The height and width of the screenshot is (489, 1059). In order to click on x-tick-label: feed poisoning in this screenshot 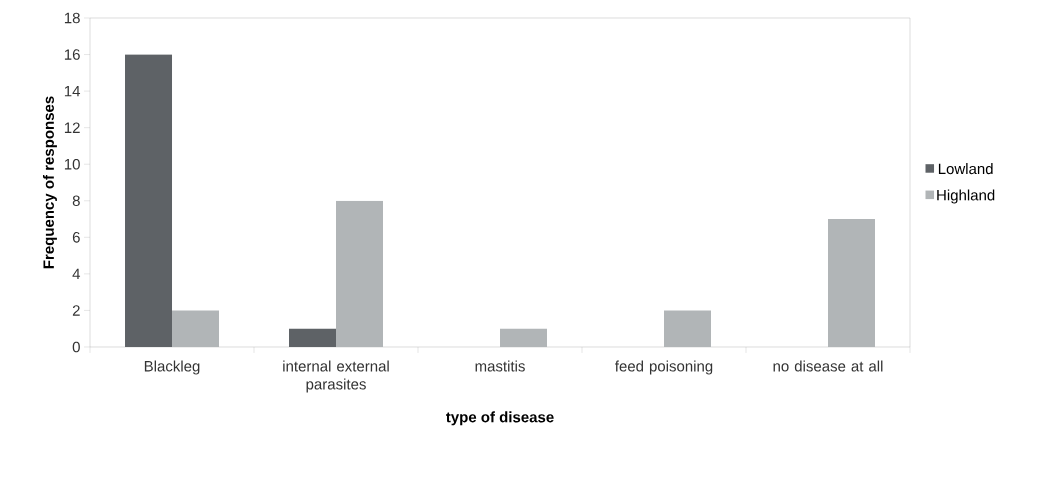, I will do `click(664, 367)`.